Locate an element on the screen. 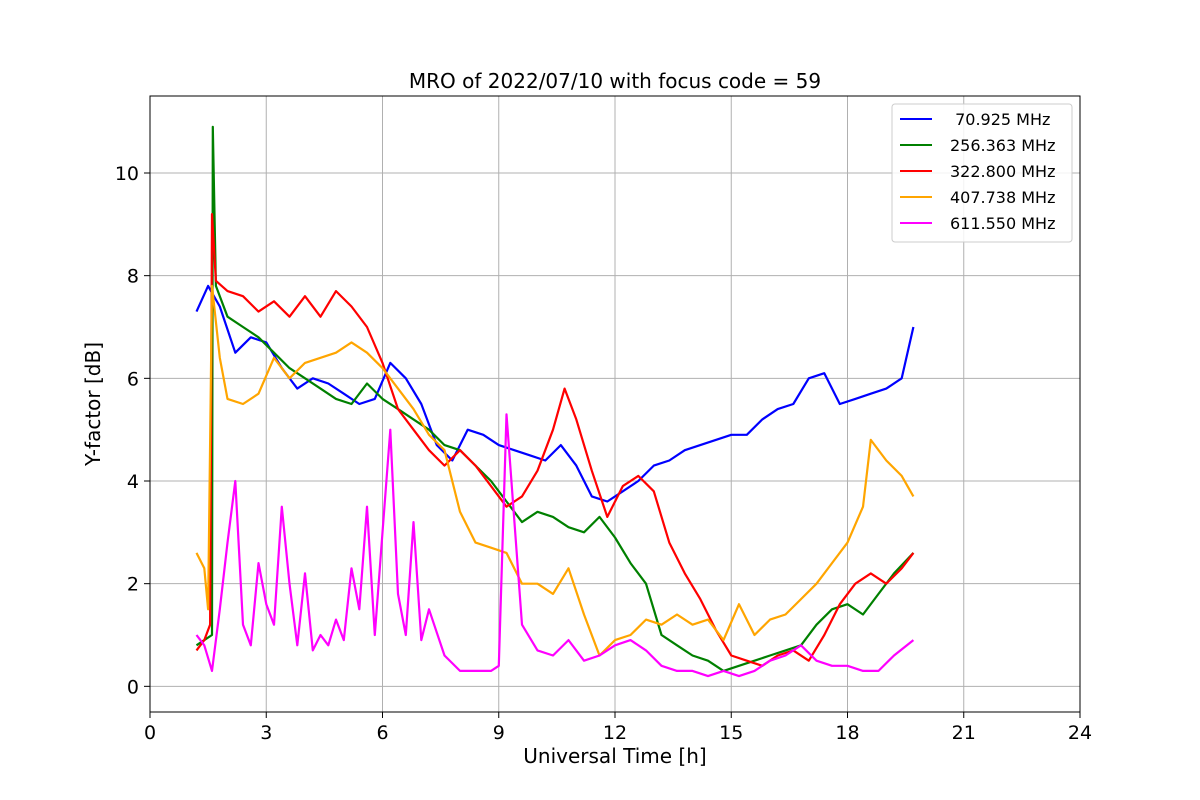 The height and width of the screenshot is (800, 1200). legend-box is located at coordinates (982, 173).